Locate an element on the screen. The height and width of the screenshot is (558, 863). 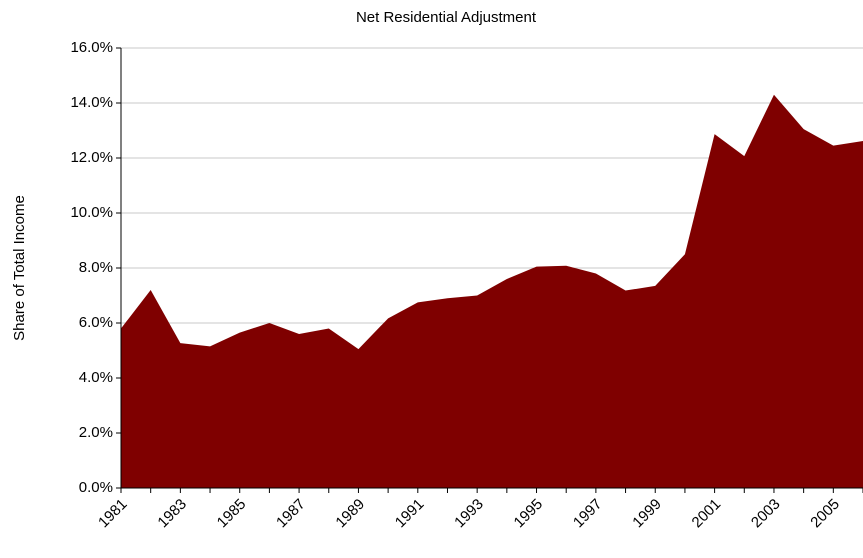
x-tick-label: 1981 is located at coordinates (113, 514).